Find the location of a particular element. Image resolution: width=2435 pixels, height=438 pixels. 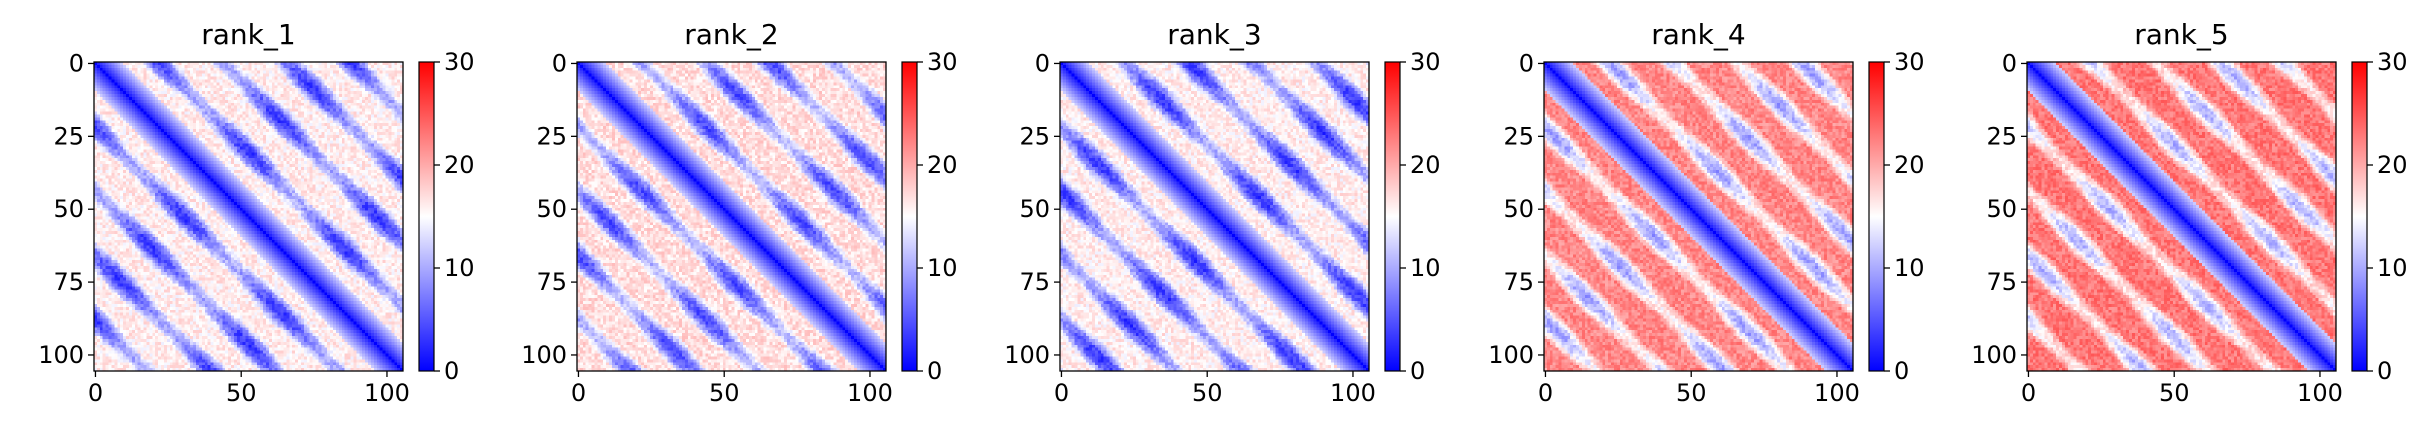

panel-title: rank_4 is located at coordinates (1698, 34).